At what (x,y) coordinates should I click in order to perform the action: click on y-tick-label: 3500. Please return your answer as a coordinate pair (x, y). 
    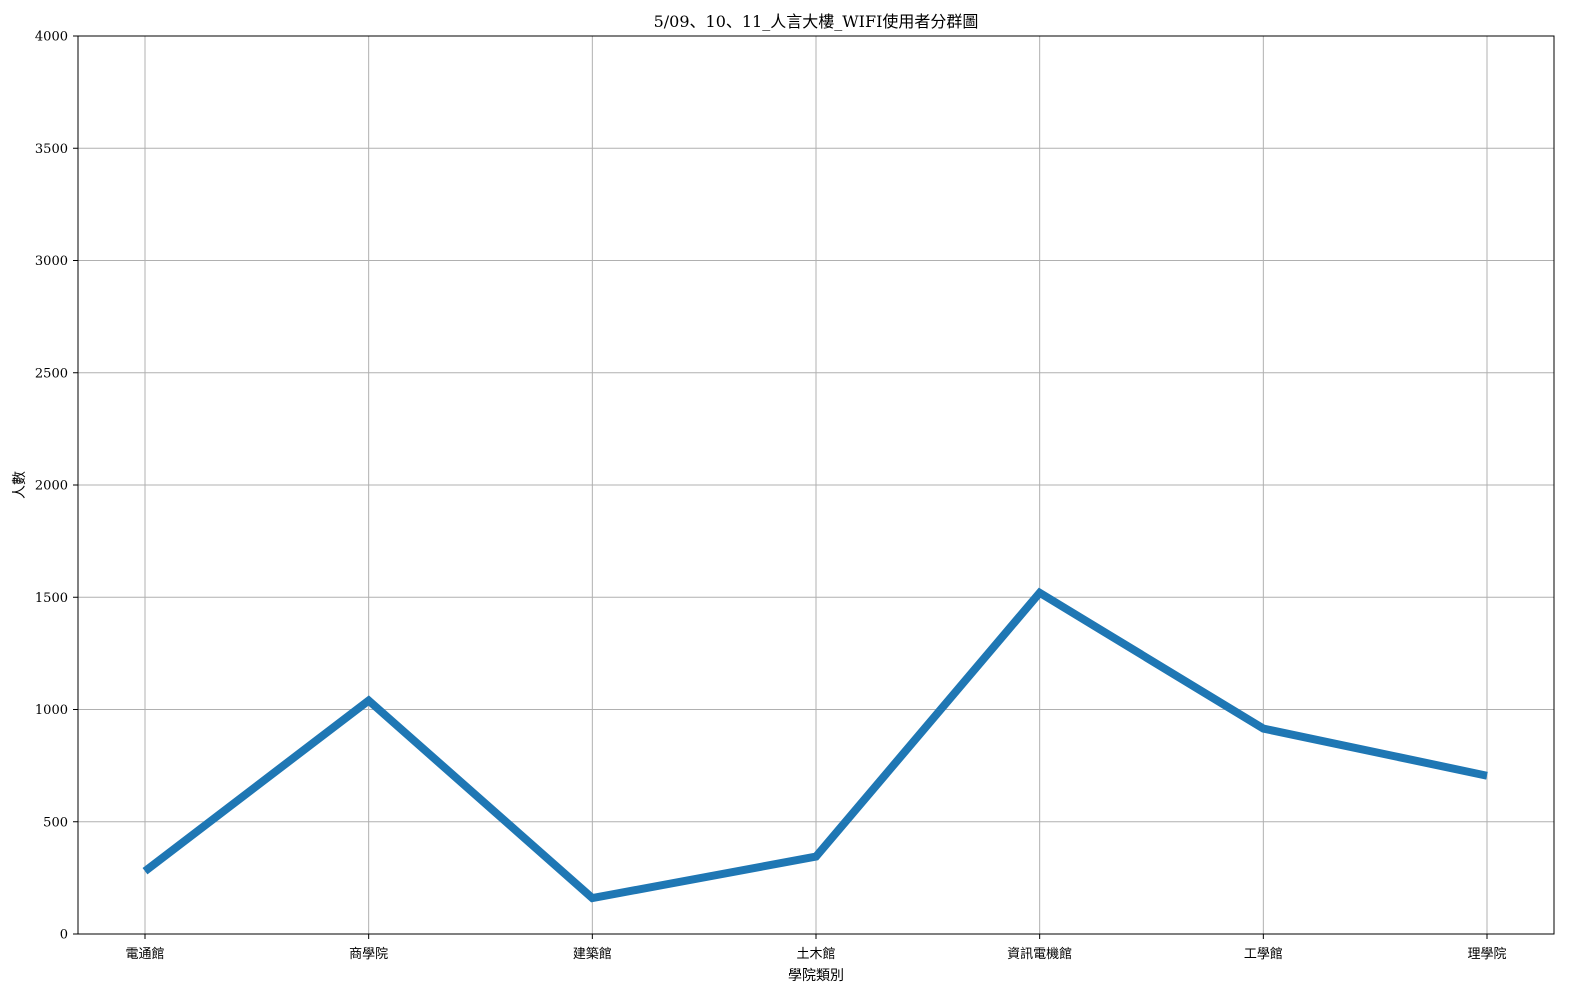
    Looking at the image, I should click on (51, 149).